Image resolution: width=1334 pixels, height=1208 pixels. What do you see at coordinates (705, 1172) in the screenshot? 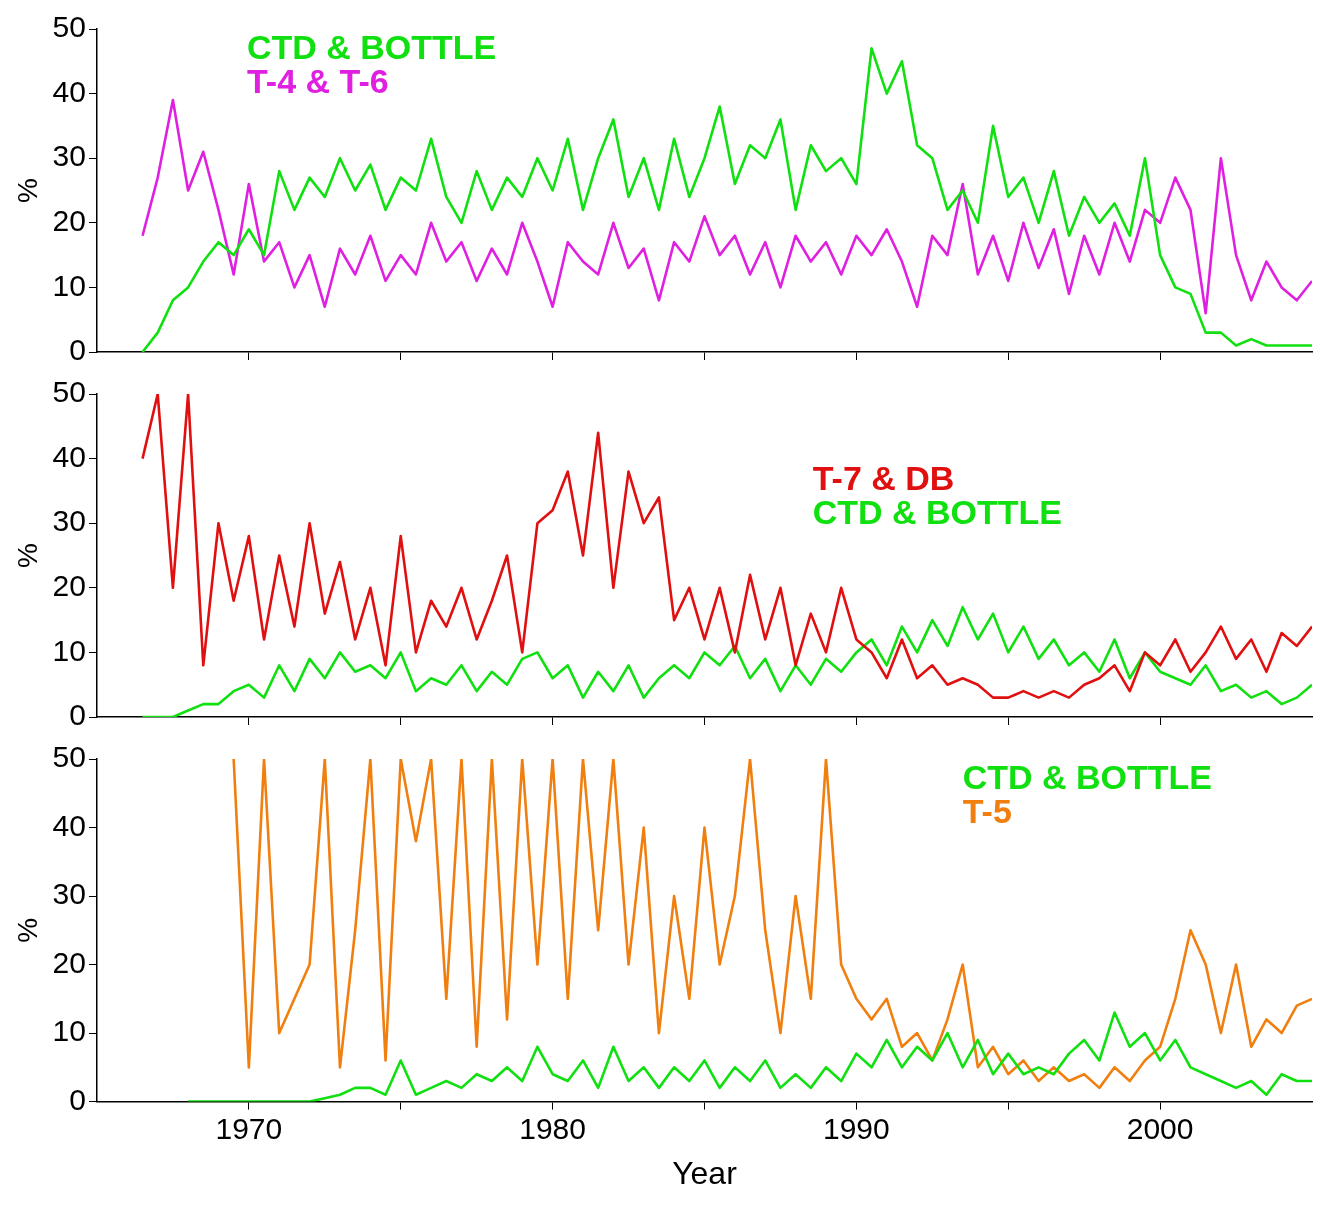
I see `x-axis-title: Year` at bounding box center [705, 1172].